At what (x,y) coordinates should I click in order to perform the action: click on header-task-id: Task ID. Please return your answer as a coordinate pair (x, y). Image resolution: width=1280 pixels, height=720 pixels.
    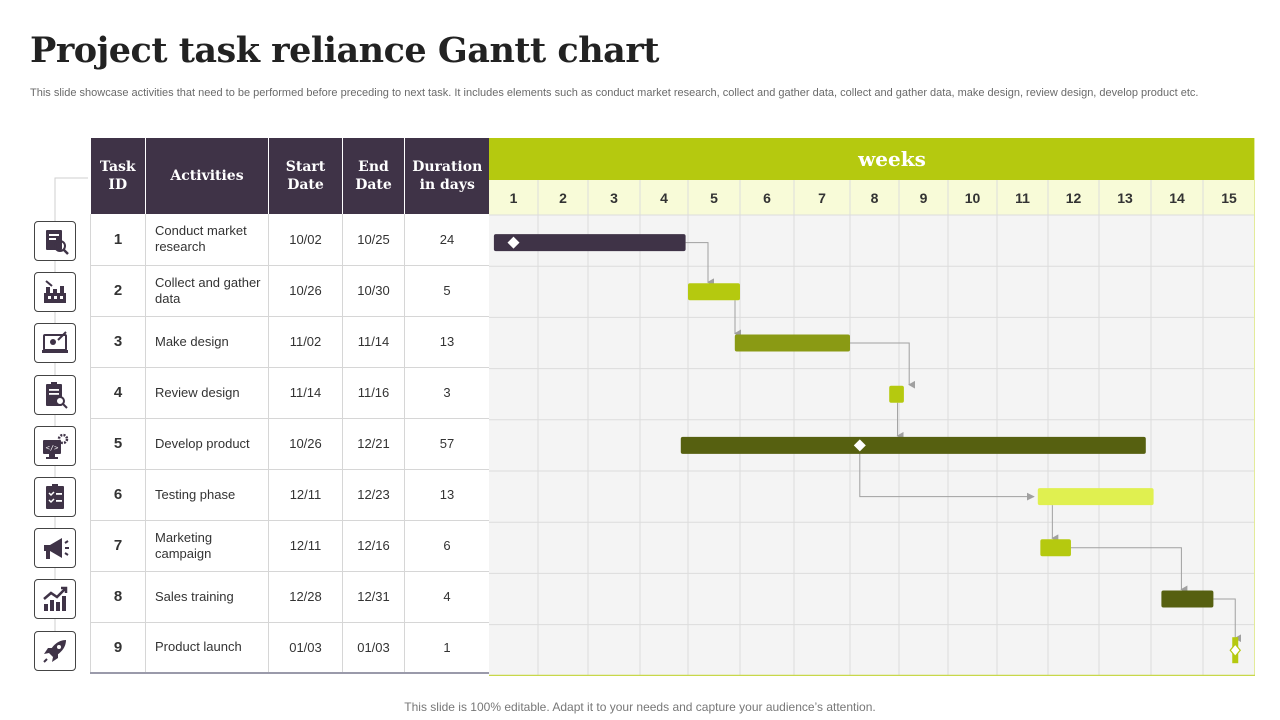
    Looking at the image, I should click on (118, 176).